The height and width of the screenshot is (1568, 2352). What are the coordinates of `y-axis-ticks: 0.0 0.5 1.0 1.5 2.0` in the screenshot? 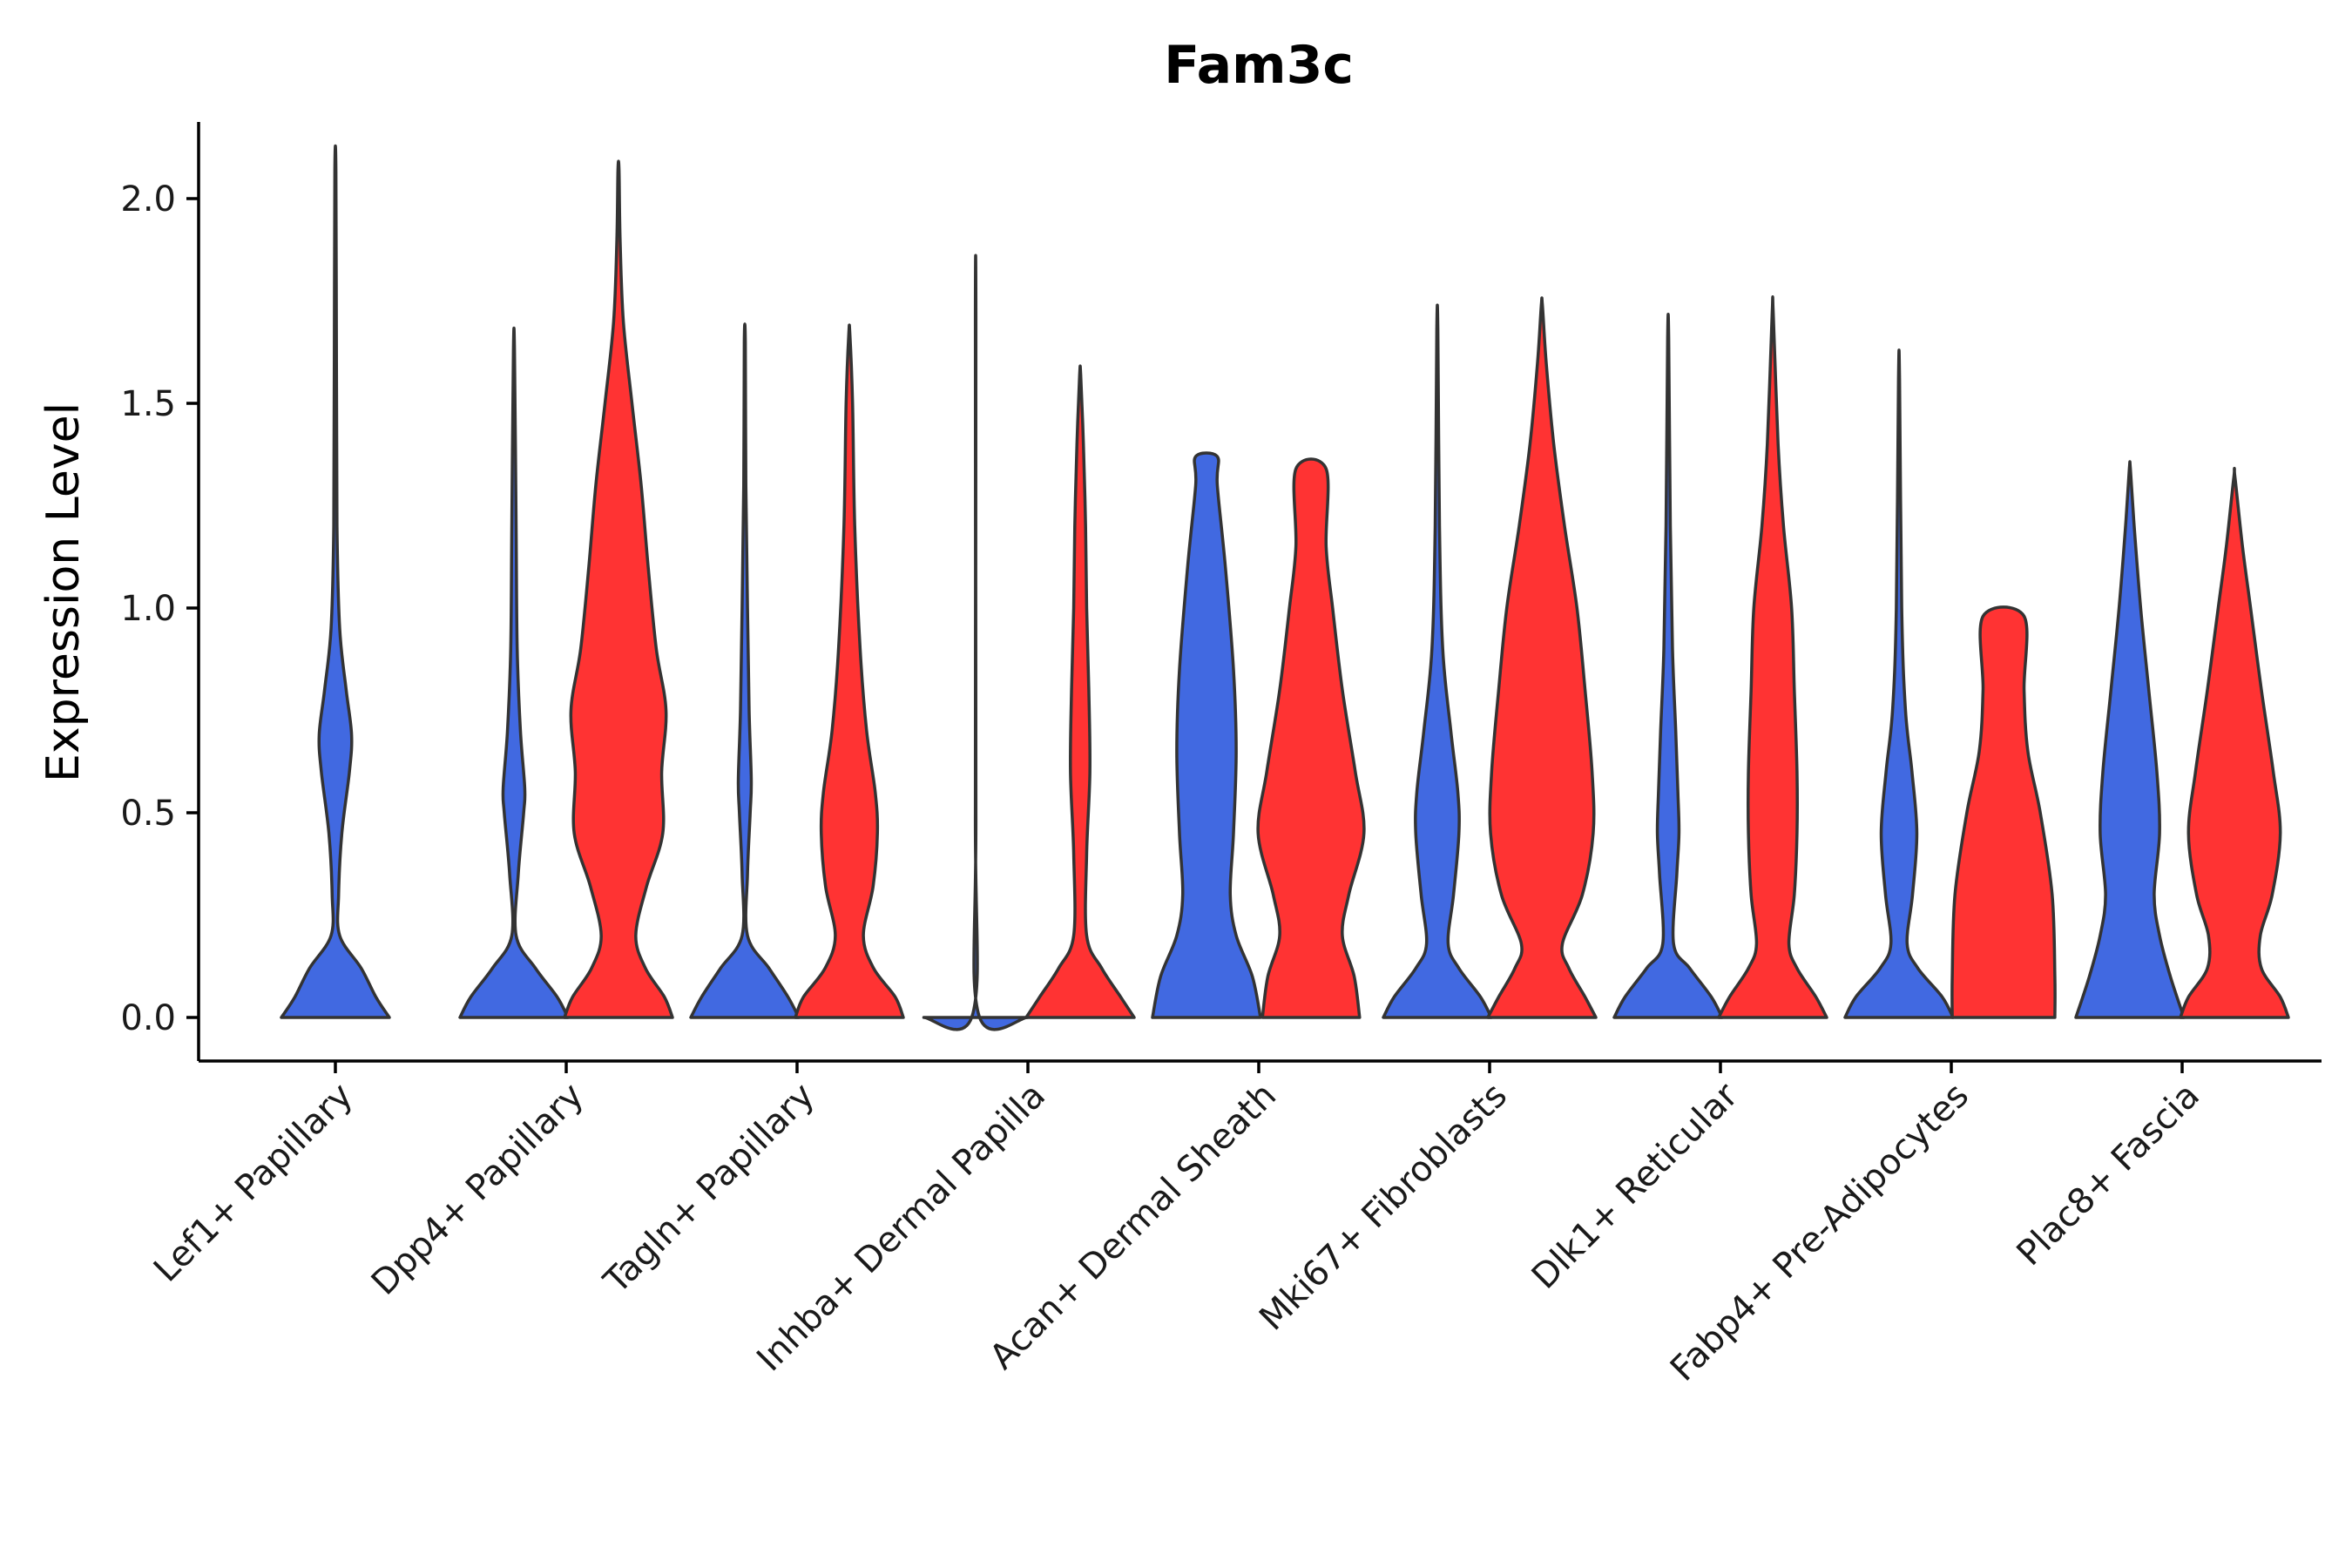 It's located at (159, 608).